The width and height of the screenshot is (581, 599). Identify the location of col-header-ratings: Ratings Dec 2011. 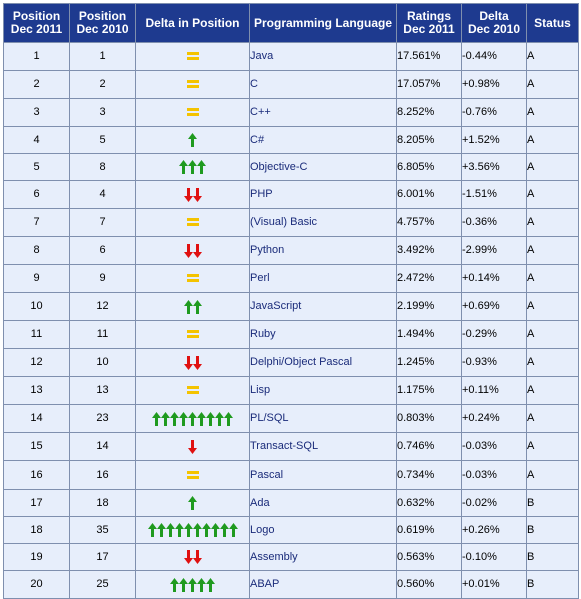
(429, 23).